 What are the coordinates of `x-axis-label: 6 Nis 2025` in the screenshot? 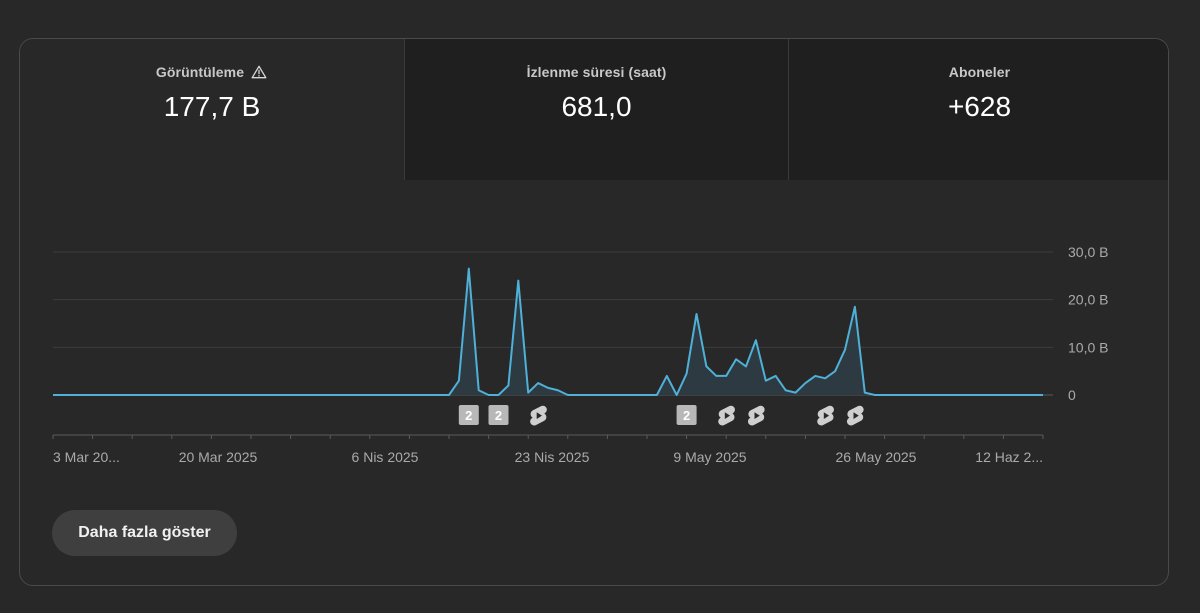 It's located at (385, 457).